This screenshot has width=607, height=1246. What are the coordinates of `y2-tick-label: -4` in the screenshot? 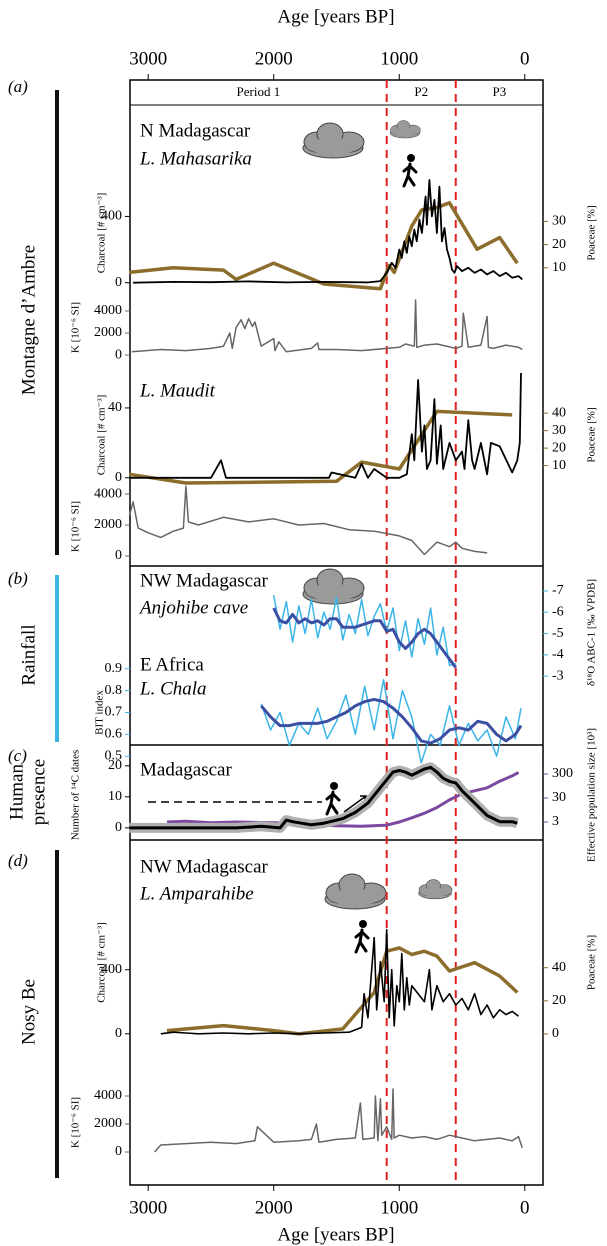 It's located at (558, 654).